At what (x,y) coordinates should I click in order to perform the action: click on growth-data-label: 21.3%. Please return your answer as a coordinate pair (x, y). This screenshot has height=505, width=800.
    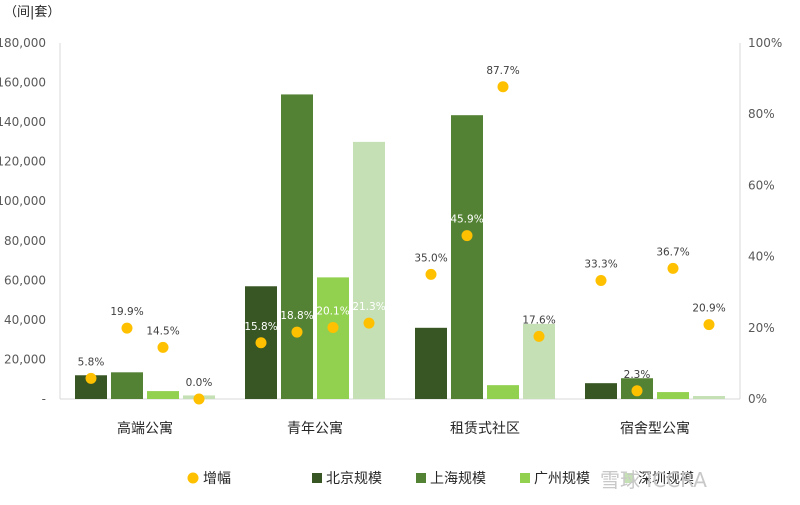
    Looking at the image, I should click on (368, 307).